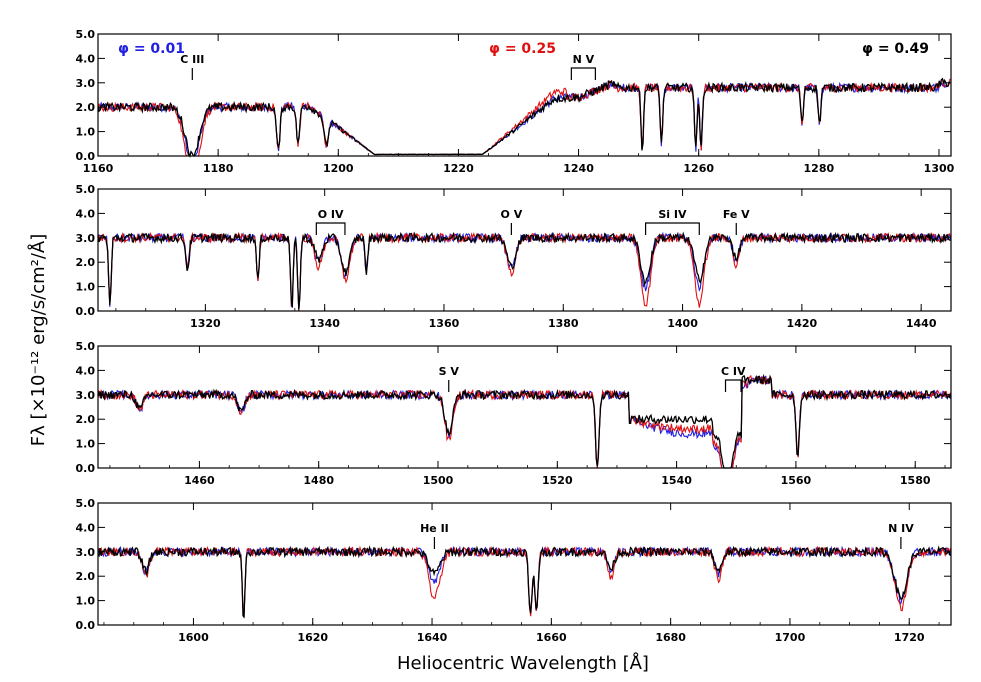 The width and height of the screenshot is (981, 682). What do you see at coordinates (444, 323) in the screenshot?
I see `x-tick-label: 1360` at bounding box center [444, 323].